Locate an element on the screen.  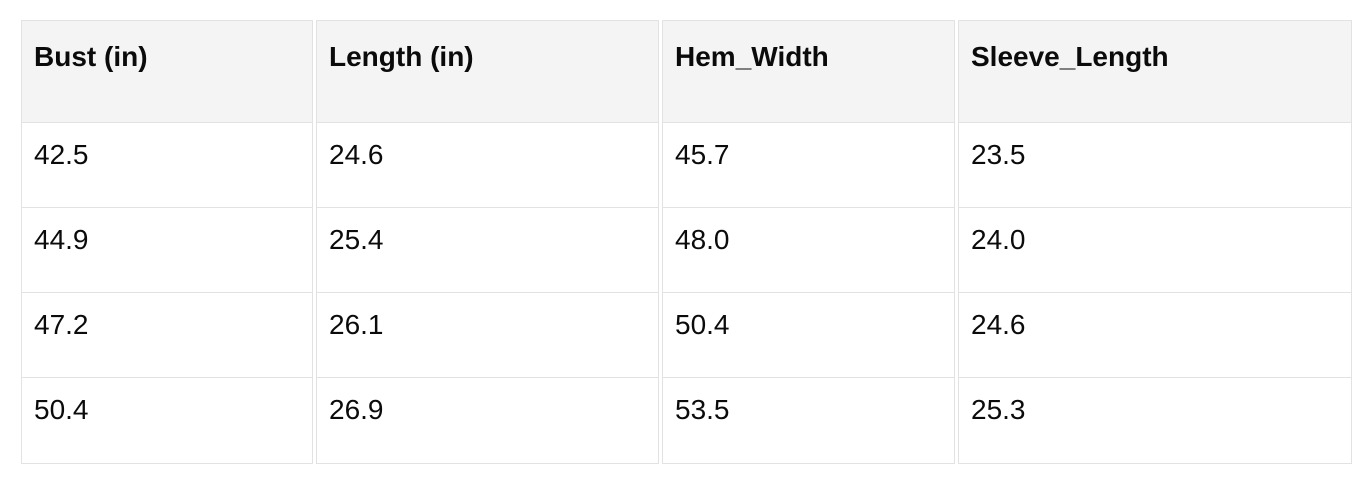
table-cell: 25.3 is located at coordinates (1155, 421).